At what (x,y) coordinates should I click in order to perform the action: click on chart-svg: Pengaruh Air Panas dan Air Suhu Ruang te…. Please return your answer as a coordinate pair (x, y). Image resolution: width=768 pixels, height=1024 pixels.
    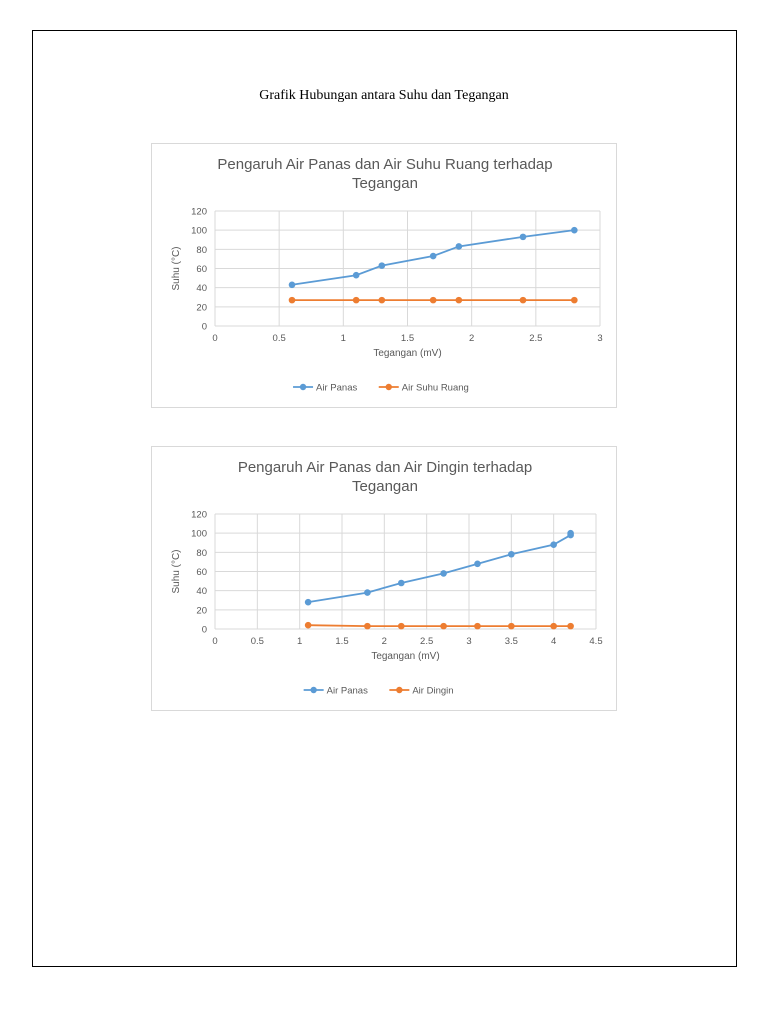
    Looking at the image, I should click on (387, 275).